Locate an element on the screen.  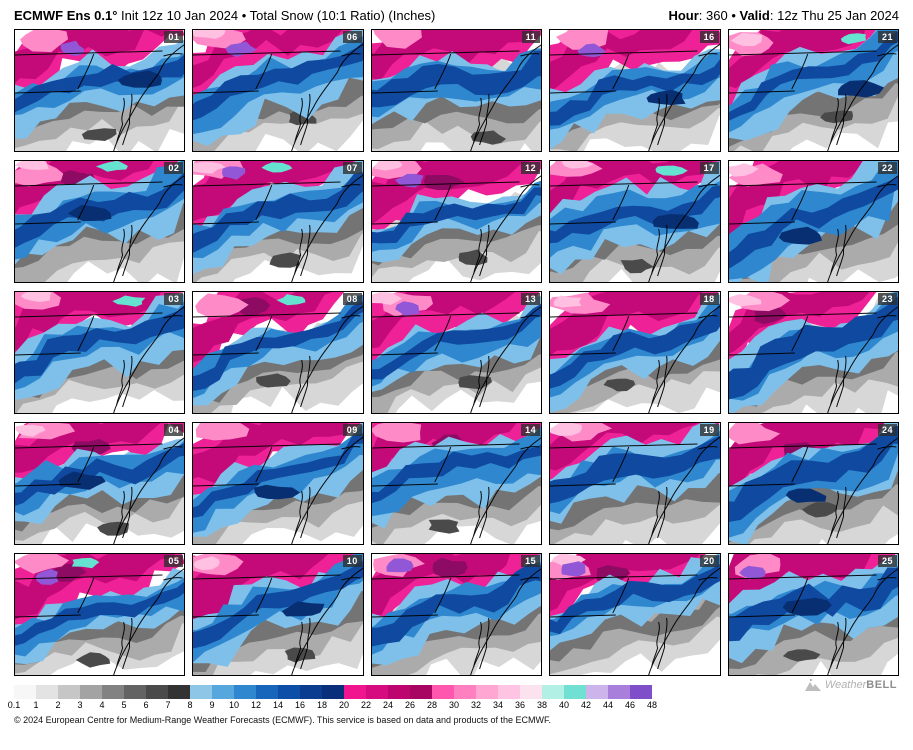
colorbar-tick-label: 0.1 is located at coordinates (14, 704).